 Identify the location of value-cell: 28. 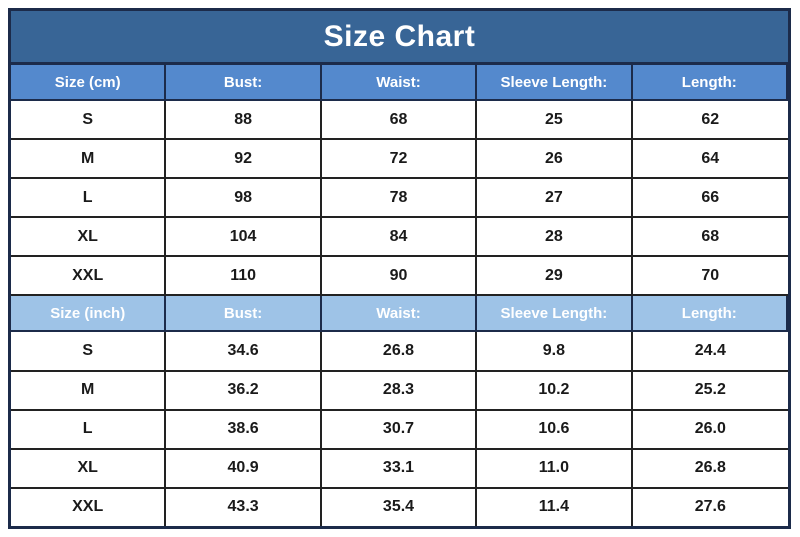
(555, 238).